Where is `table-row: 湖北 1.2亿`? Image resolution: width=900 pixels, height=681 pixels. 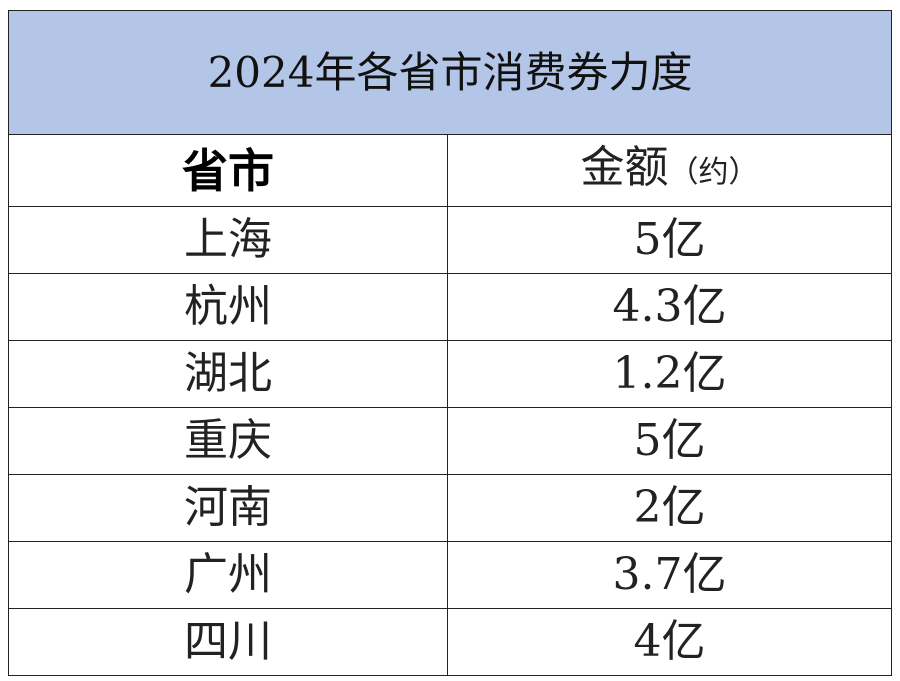
table-row: 湖北 1.2亿 is located at coordinates (450, 374).